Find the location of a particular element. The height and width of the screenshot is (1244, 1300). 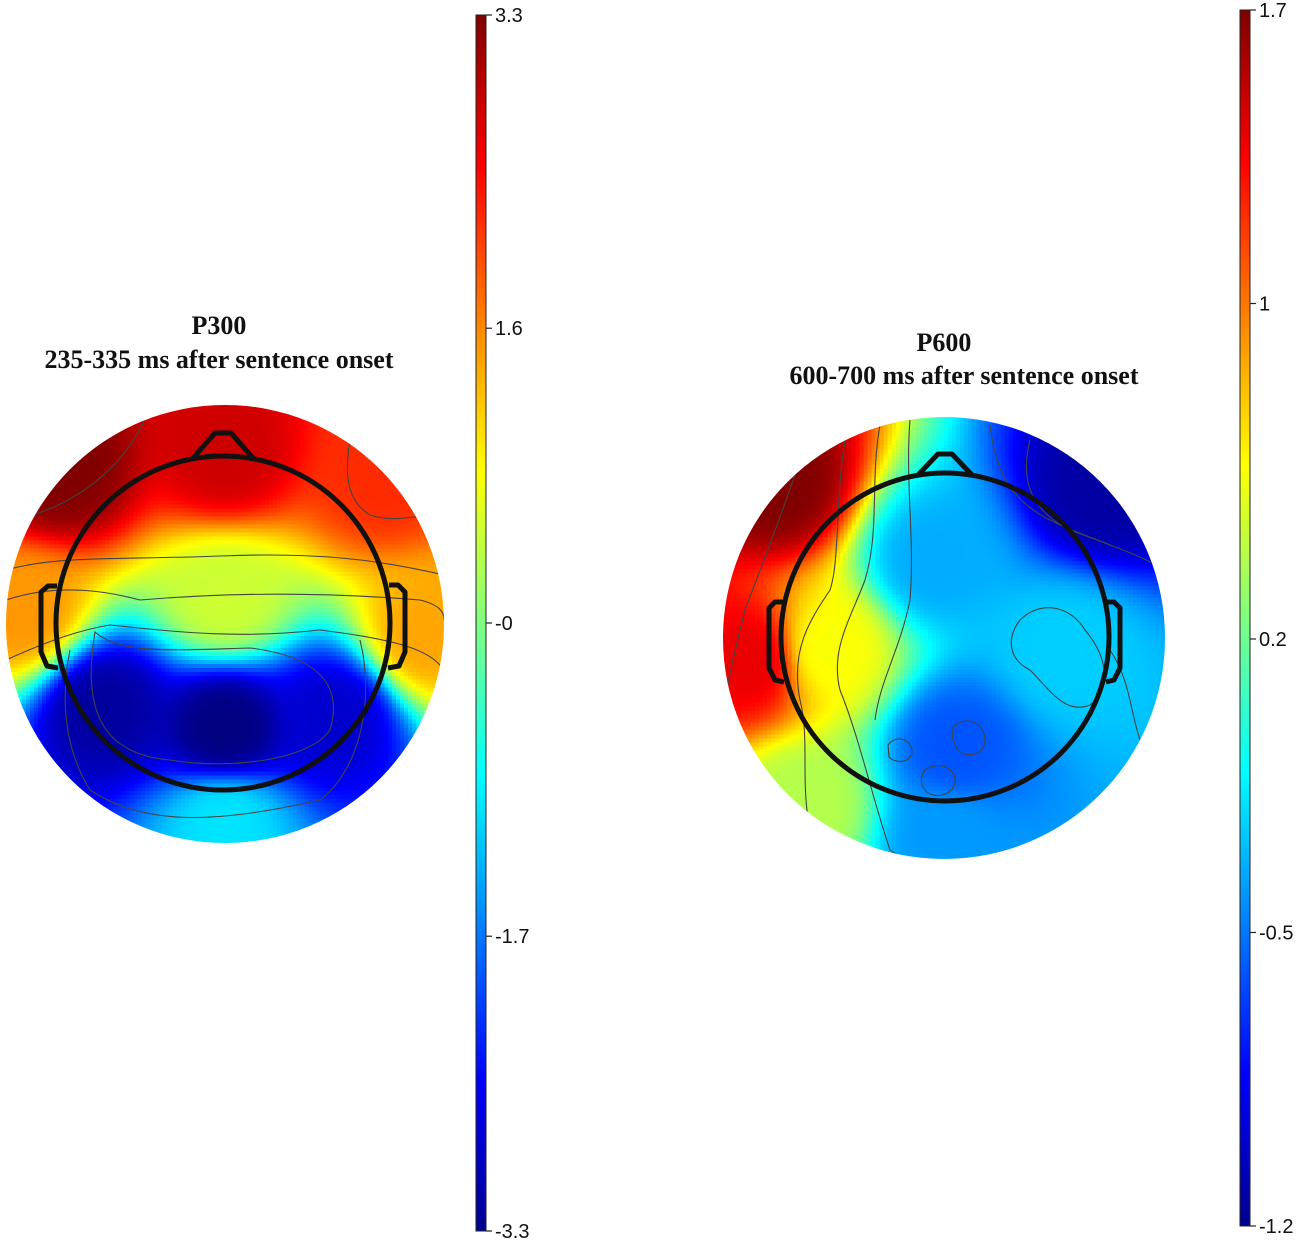

colorbar-tick-label: -1.7 is located at coordinates (512, 937).